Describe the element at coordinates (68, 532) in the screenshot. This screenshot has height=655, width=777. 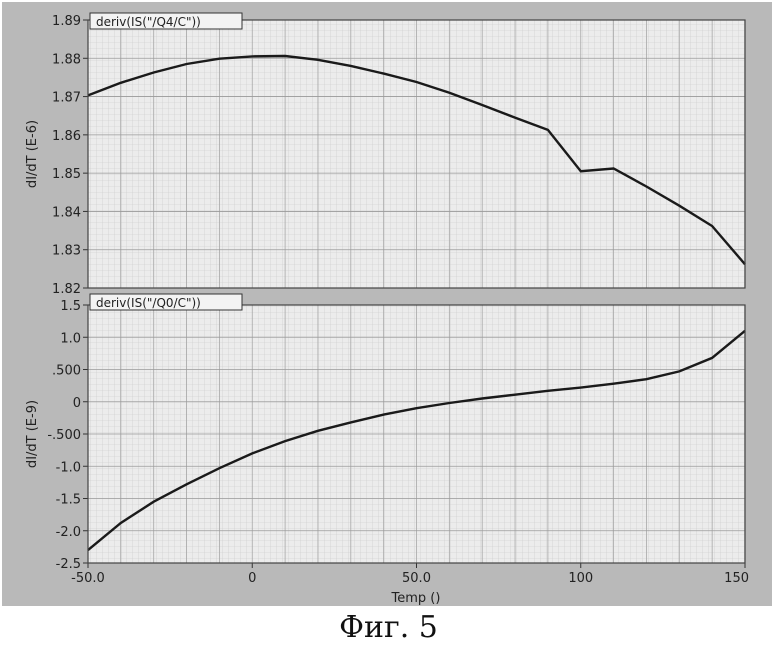
I see `y-tick-label: -2.0` at that location.